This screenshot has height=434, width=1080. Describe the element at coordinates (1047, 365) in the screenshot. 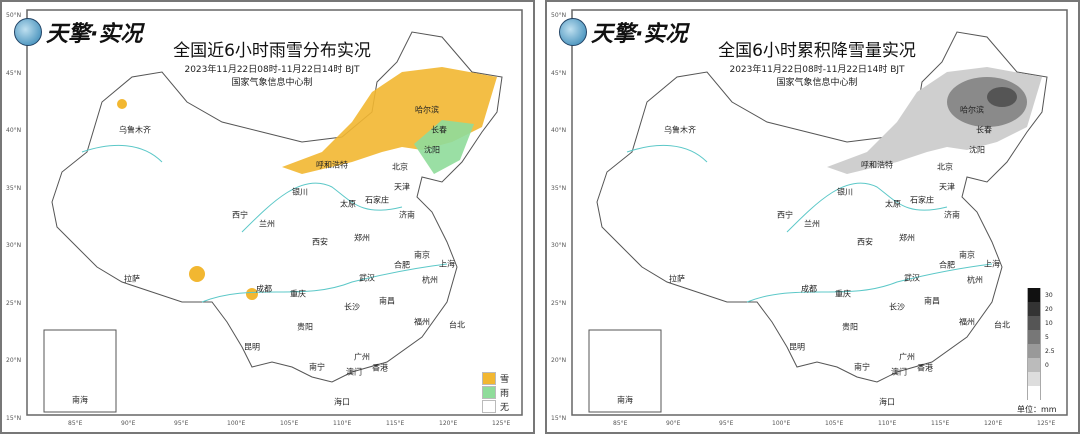

I see `legend-label: 0` at that location.